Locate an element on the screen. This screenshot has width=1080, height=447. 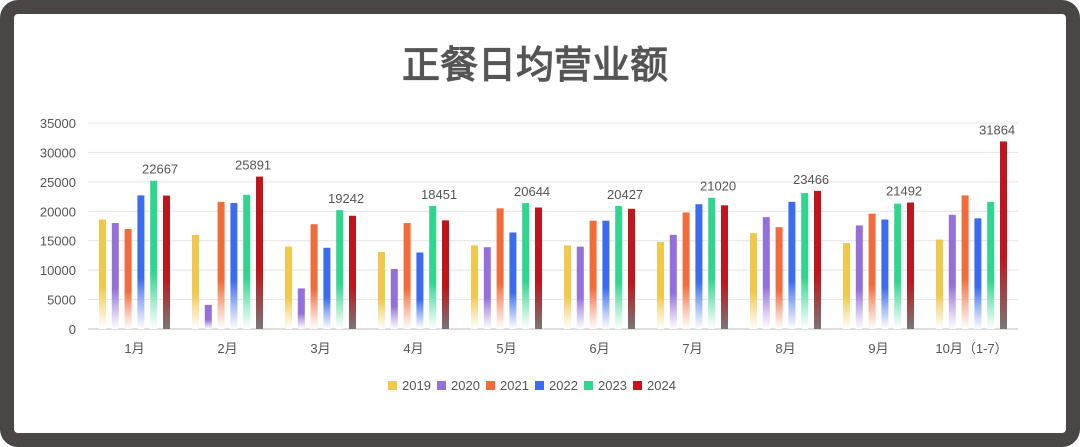
x-tick-label: 3月 is located at coordinates (320, 348).